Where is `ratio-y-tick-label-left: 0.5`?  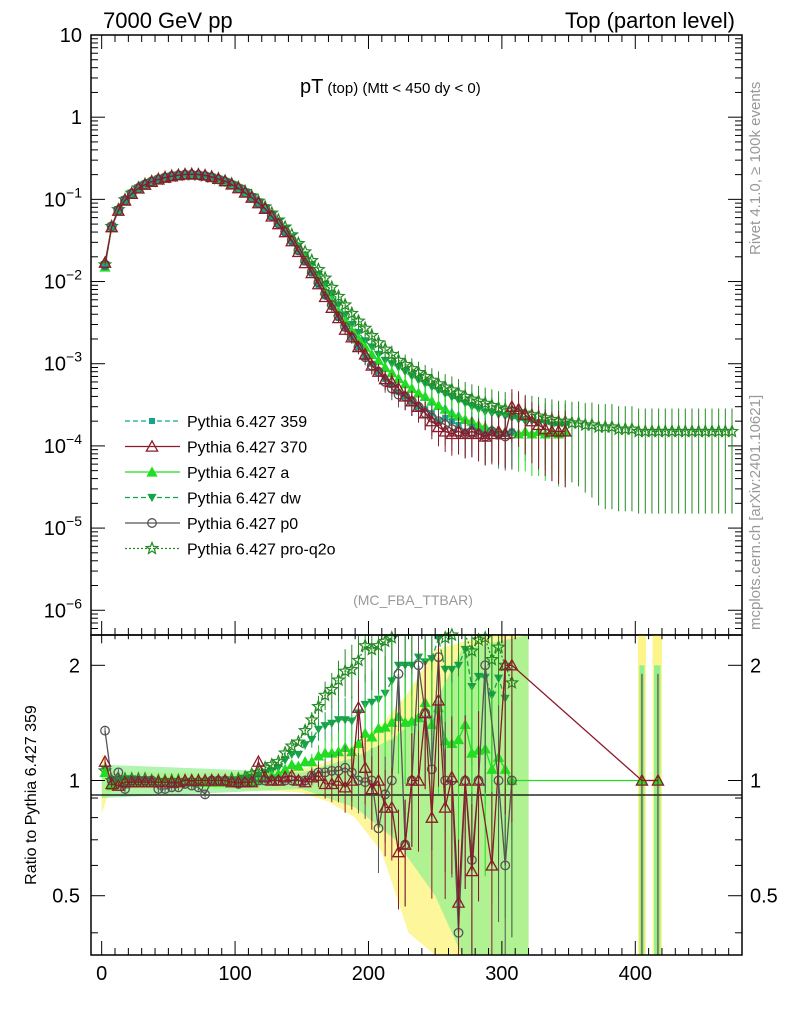
ratio-y-tick-label-left: 0.5 is located at coordinates (66, 897).